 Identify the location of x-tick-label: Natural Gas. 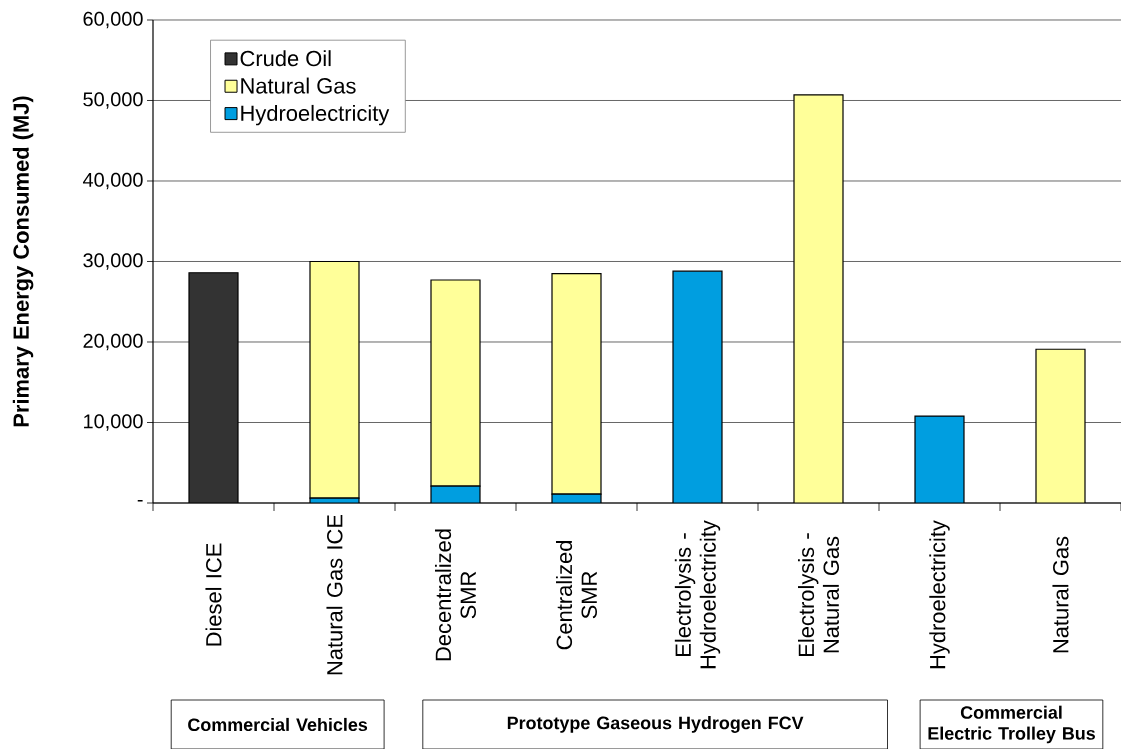
(1060, 594).